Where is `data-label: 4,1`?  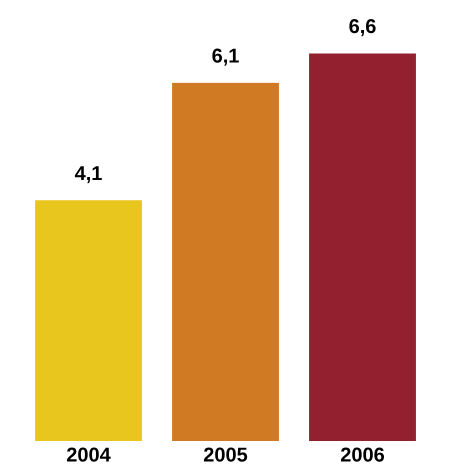
data-label: 4,1 is located at coordinates (88, 173).